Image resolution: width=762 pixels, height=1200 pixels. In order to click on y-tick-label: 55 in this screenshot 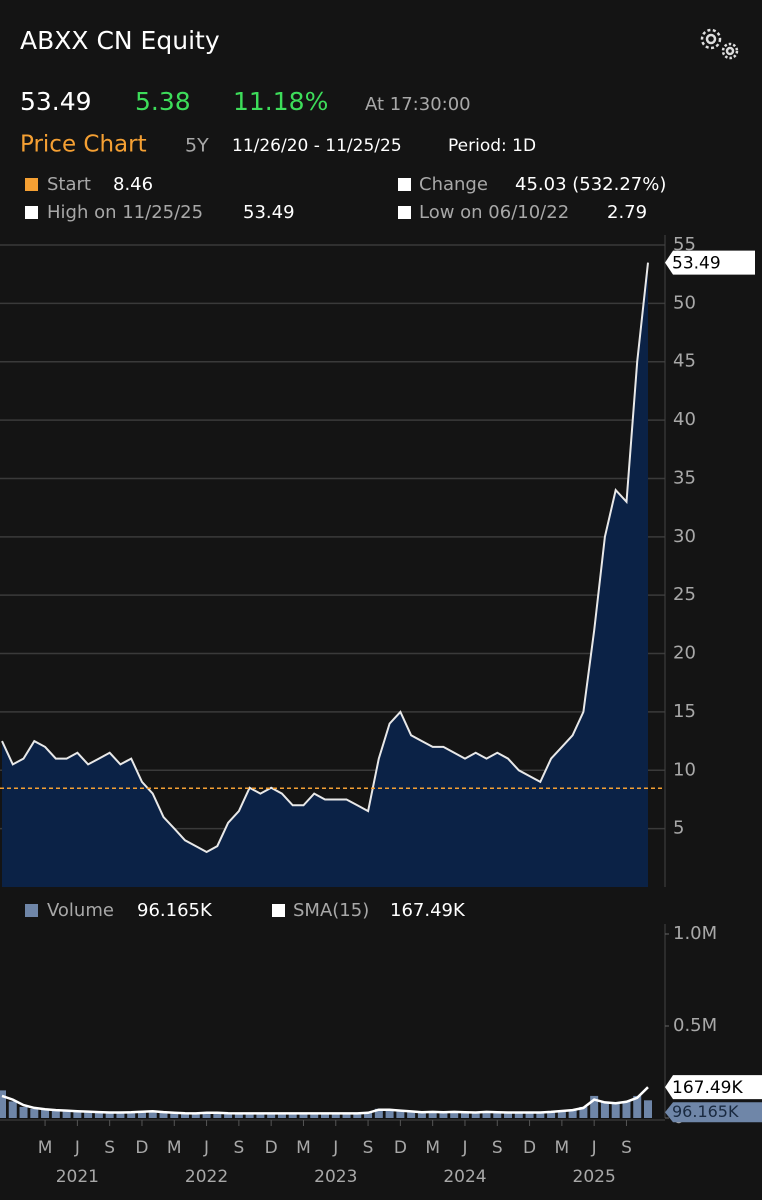, I will do `click(684, 244)`.